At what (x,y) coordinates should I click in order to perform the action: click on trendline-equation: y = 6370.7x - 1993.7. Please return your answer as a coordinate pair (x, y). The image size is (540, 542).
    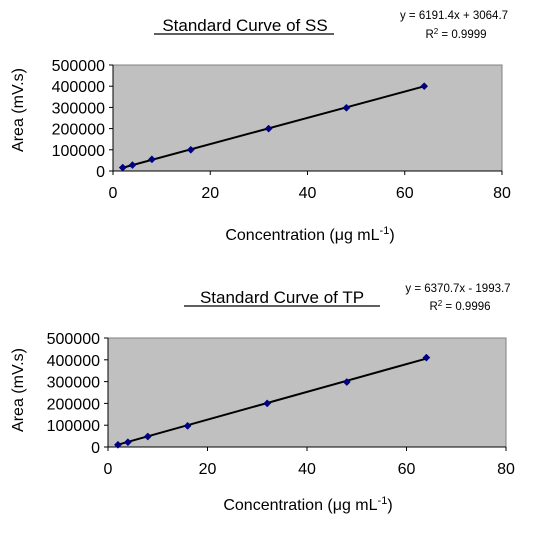
    Looking at the image, I should click on (457, 289).